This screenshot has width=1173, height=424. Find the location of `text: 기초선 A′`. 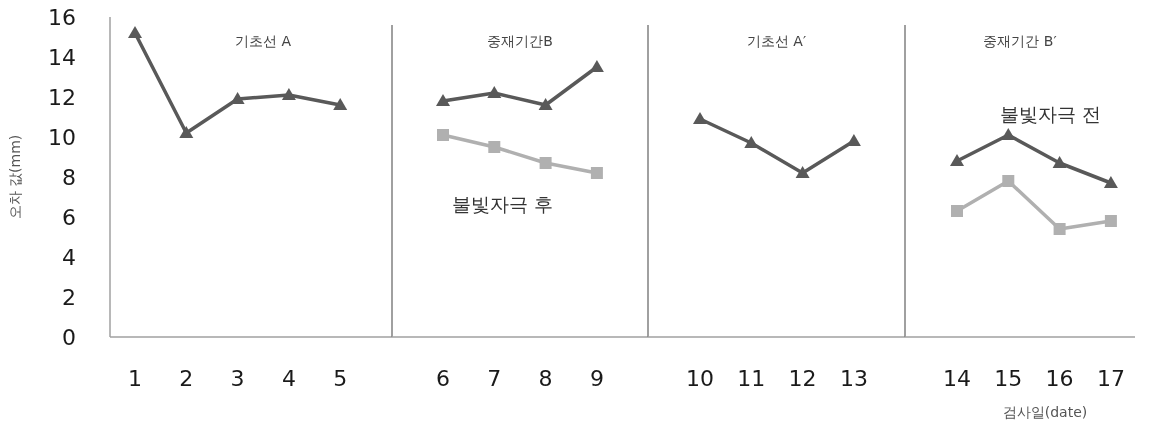

text: 기초선 A′ is located at coordinates (776, 41).